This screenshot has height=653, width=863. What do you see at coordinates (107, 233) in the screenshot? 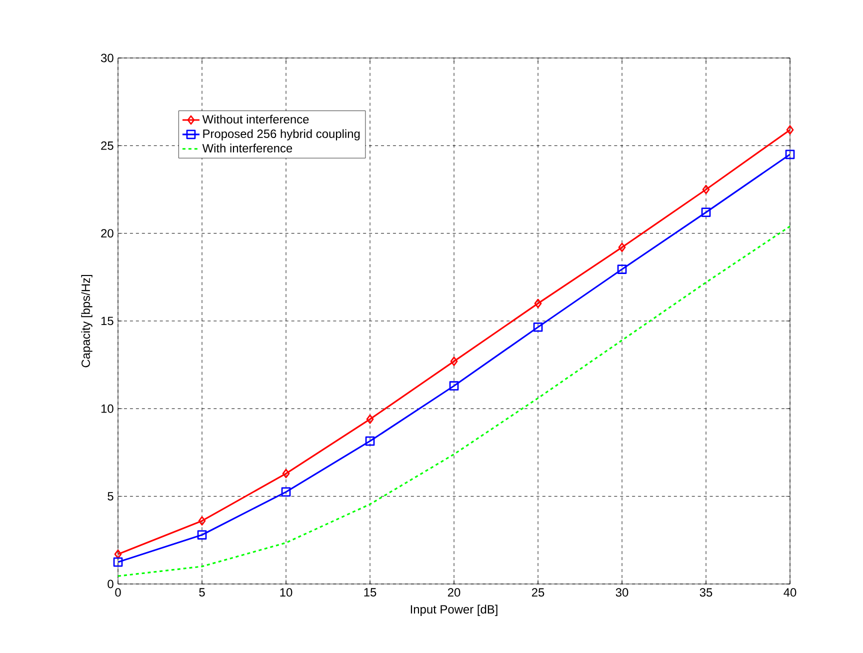
I see `y-tick-label: 20` at bounding box center [107, 233].